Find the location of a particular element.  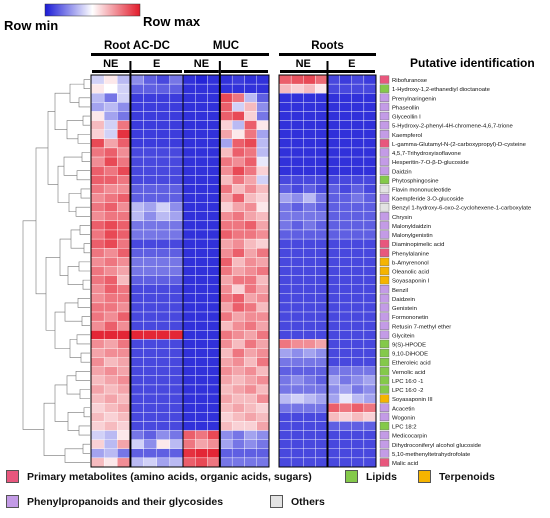

block-border is located at coordinates (226, 271).